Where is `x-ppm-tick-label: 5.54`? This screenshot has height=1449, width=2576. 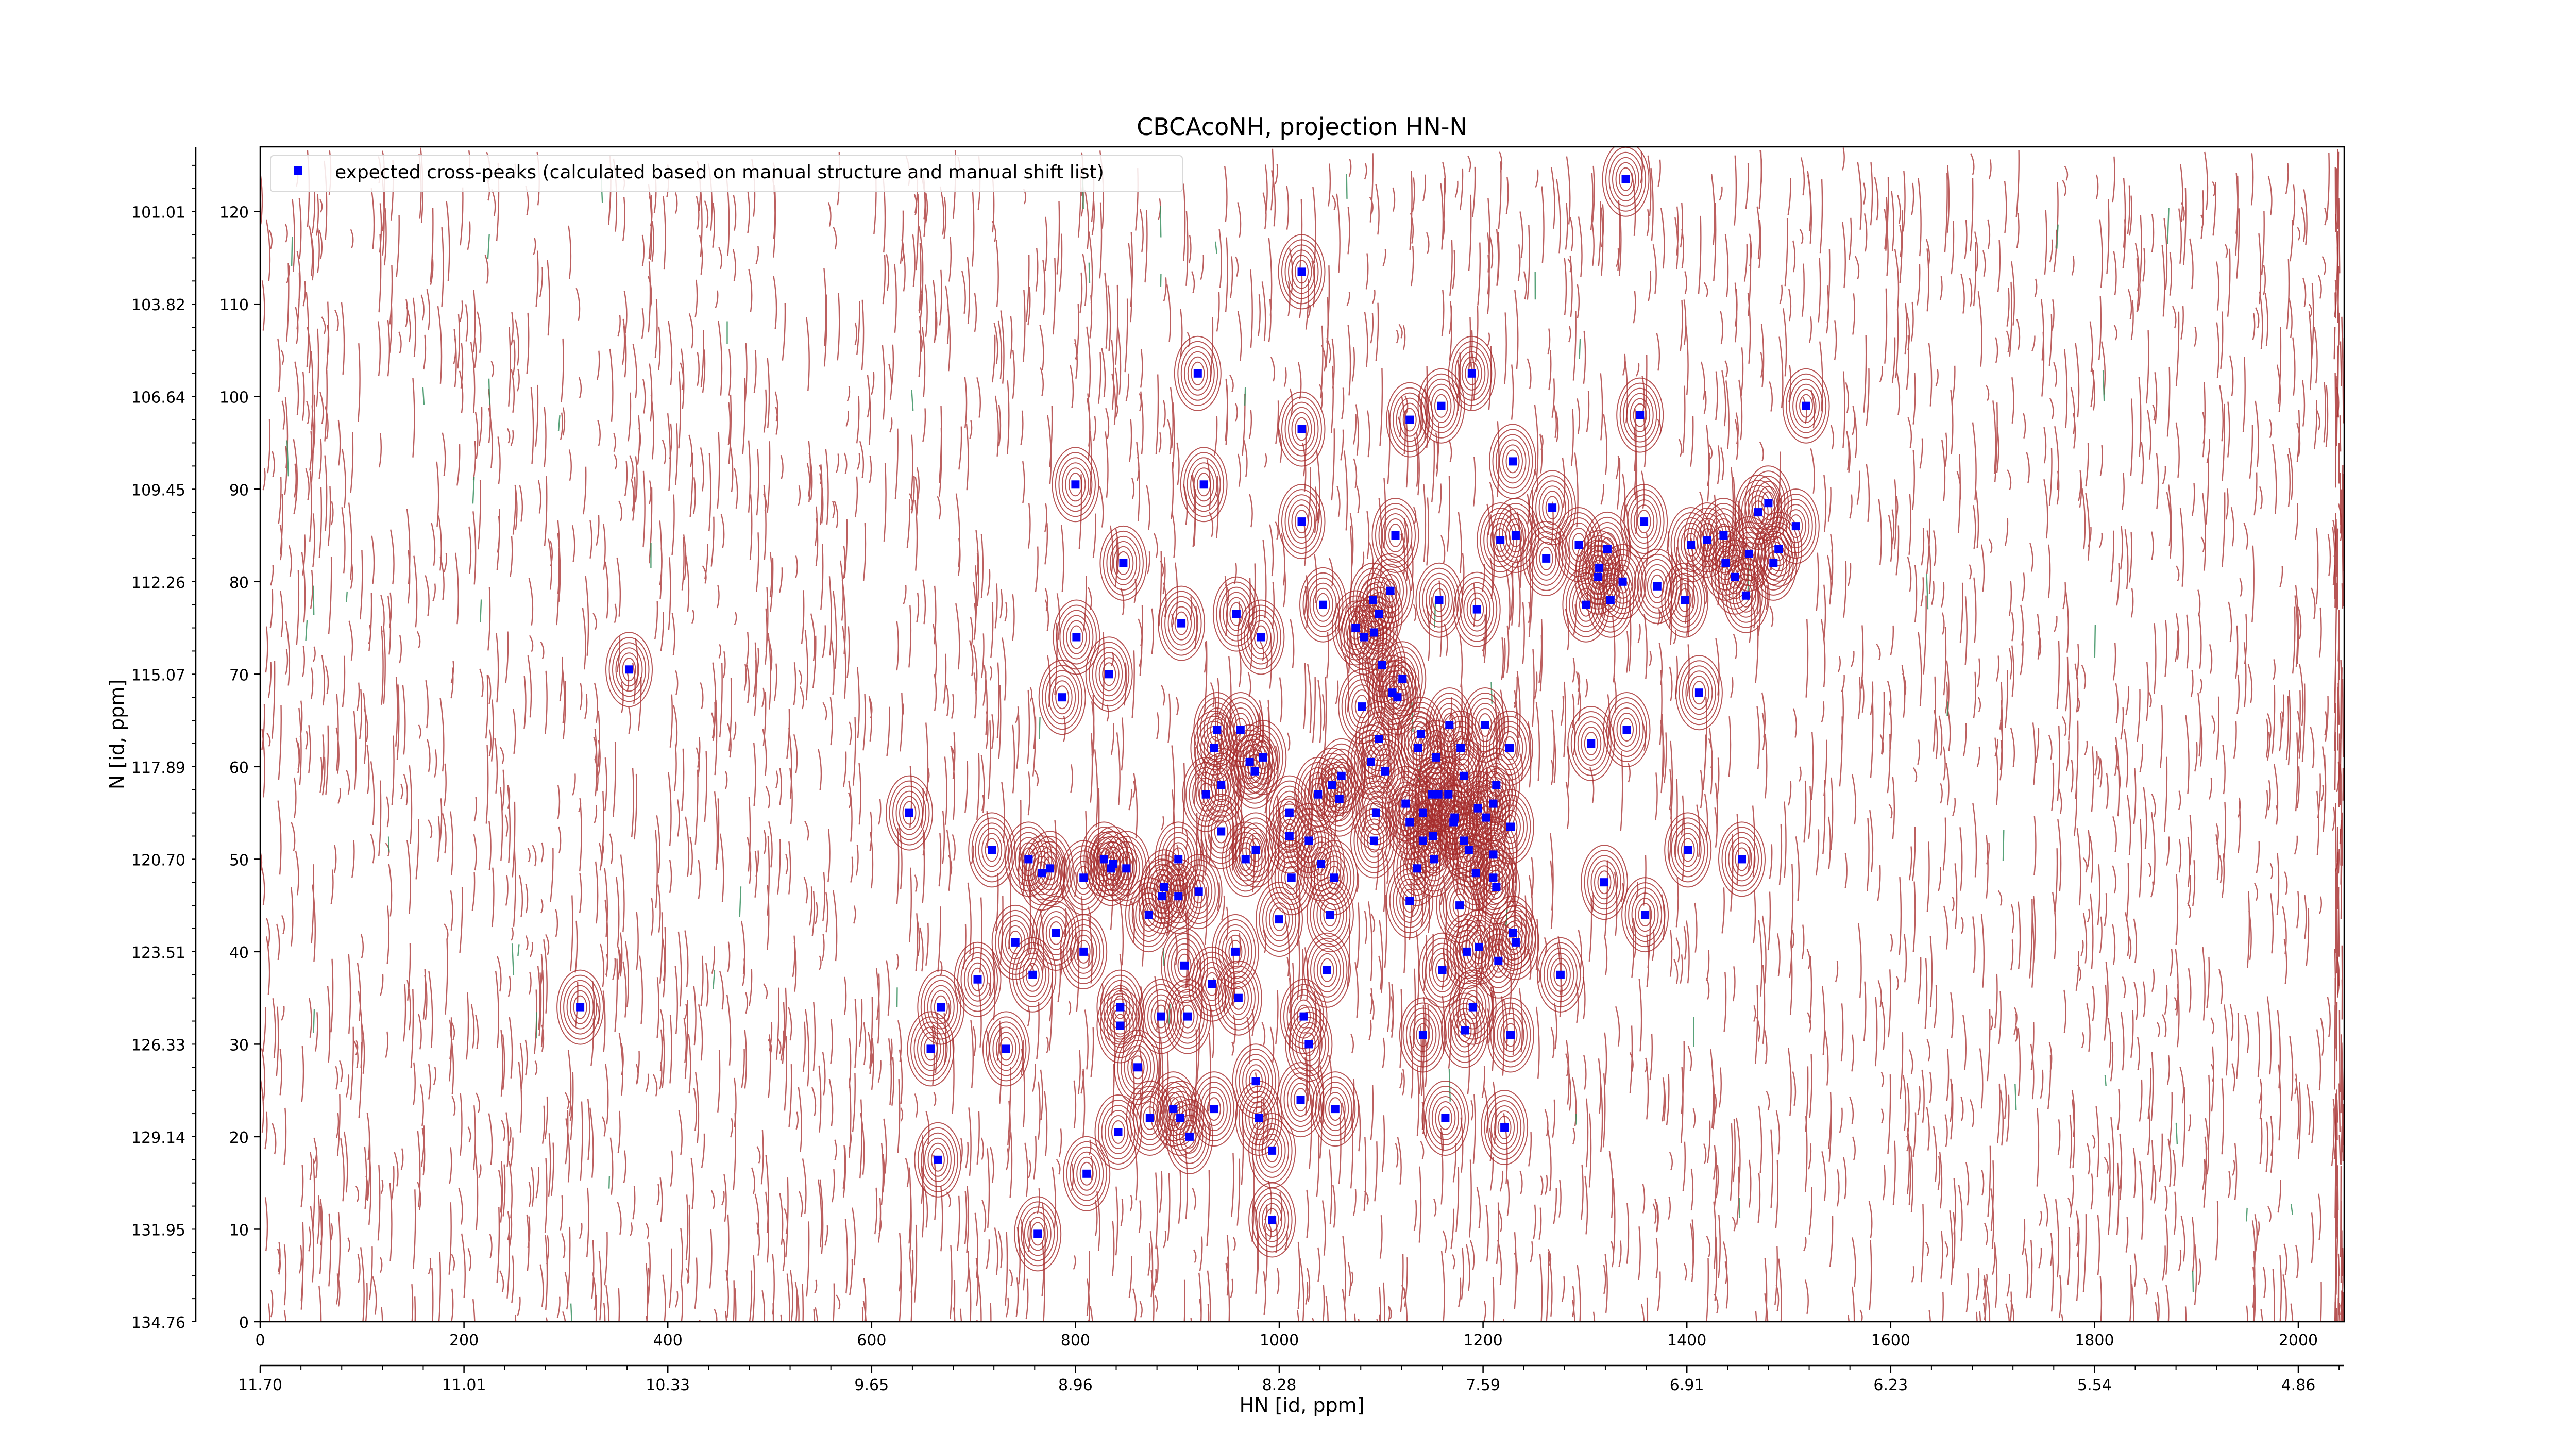
x-ppm-tick-label: 5.54 is located at coordinates (2094, 1385).